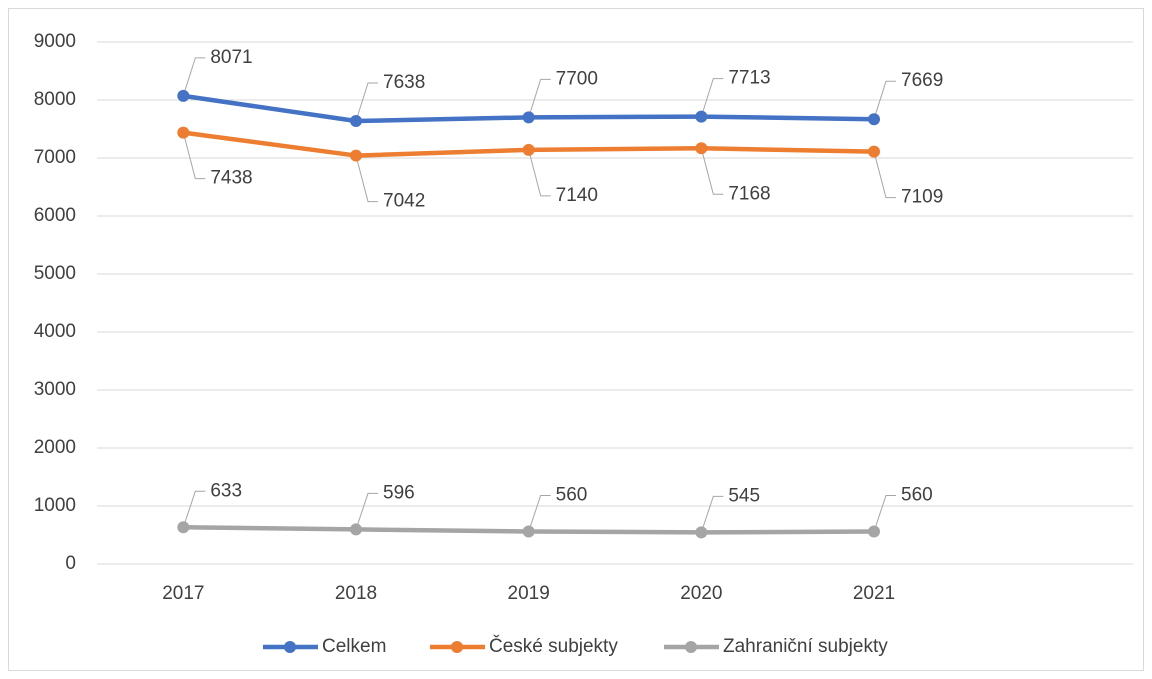 The height and width of the screenshot is (679, 1152). I want to click on data-label: 7669, so click(922, 80).